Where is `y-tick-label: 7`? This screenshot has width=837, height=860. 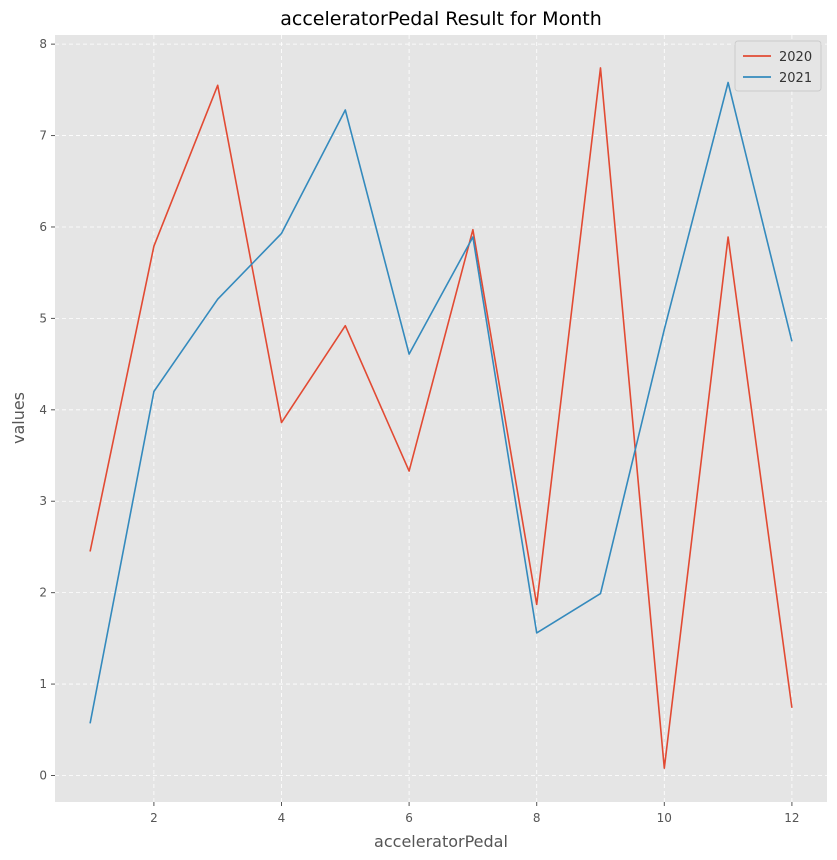 y-tick-label: 7 is located at coordinates (43, 136).